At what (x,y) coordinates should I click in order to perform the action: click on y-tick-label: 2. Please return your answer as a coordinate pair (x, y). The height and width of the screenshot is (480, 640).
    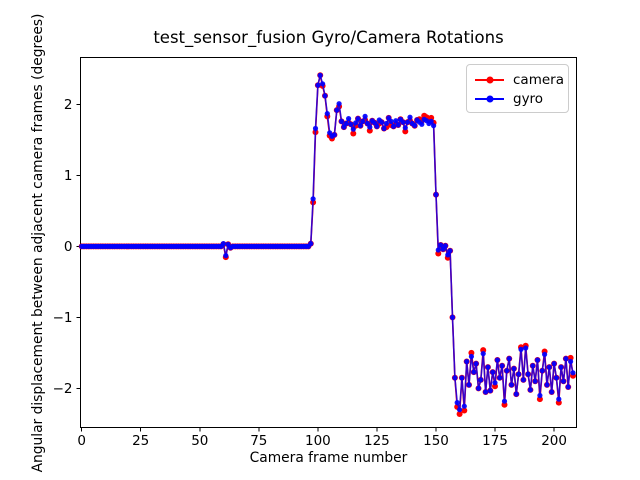
    Looking at the image, I should click on (68, 105).